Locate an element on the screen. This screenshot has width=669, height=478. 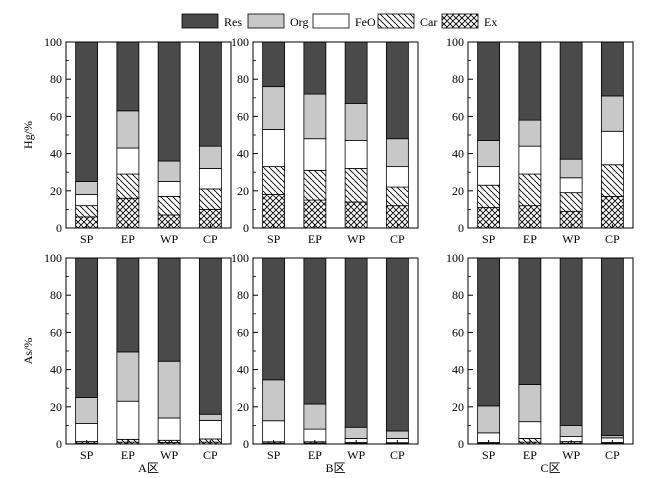
legend-label: Res is located at coordinates (233, 22).